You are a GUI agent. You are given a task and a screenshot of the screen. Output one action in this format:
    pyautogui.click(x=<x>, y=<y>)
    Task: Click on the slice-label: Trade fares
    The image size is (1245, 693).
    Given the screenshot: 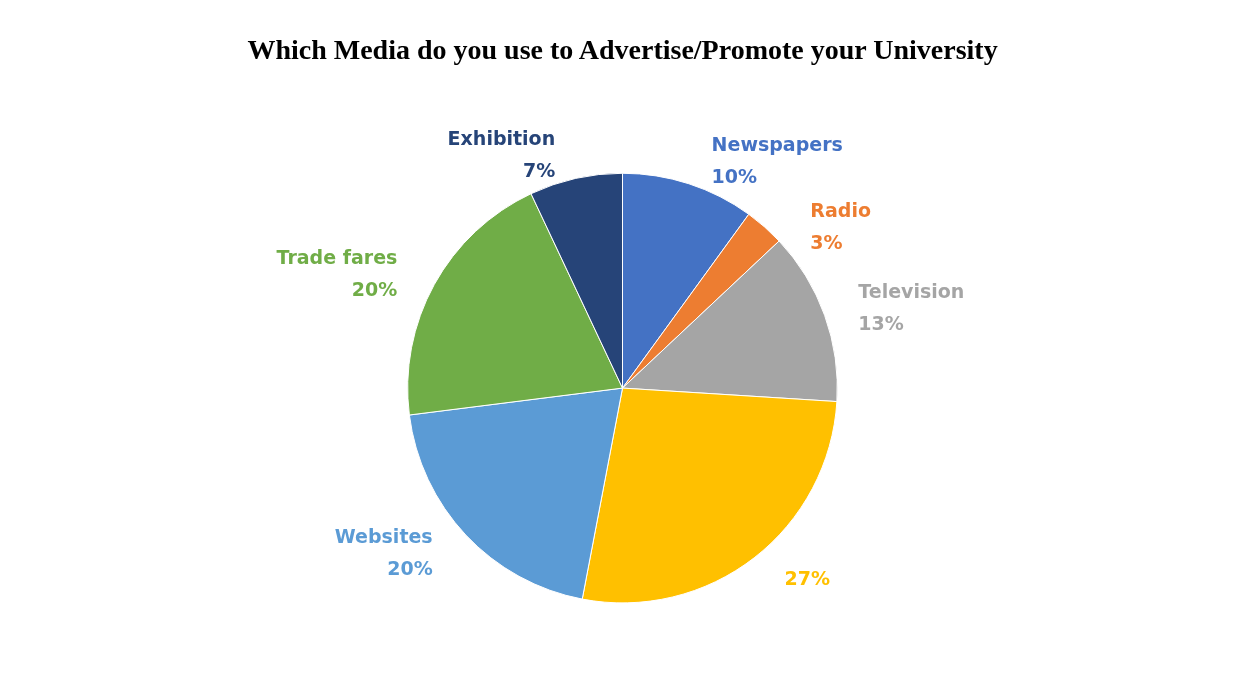 What is the action you would take?
    pyautogui.click(x=337, y=256)
    